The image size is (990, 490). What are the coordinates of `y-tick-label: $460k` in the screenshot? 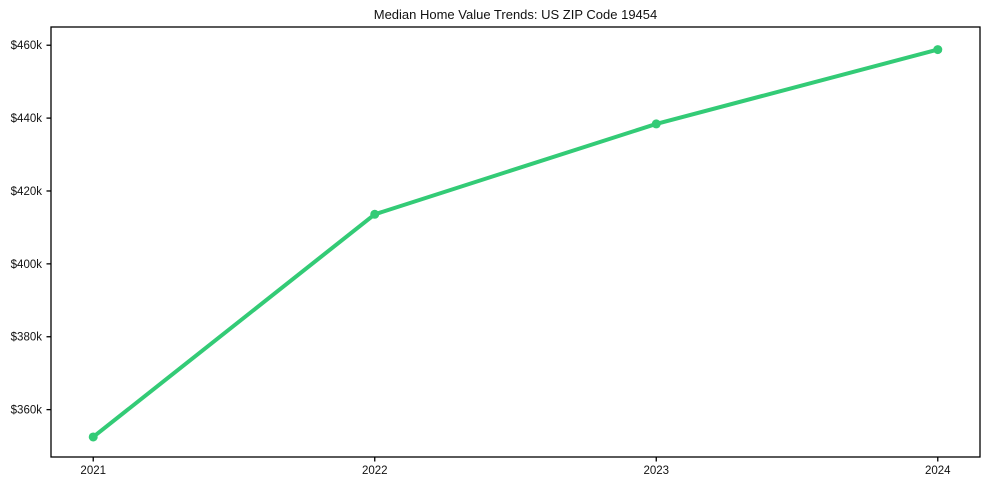 It's located at (27, 46).